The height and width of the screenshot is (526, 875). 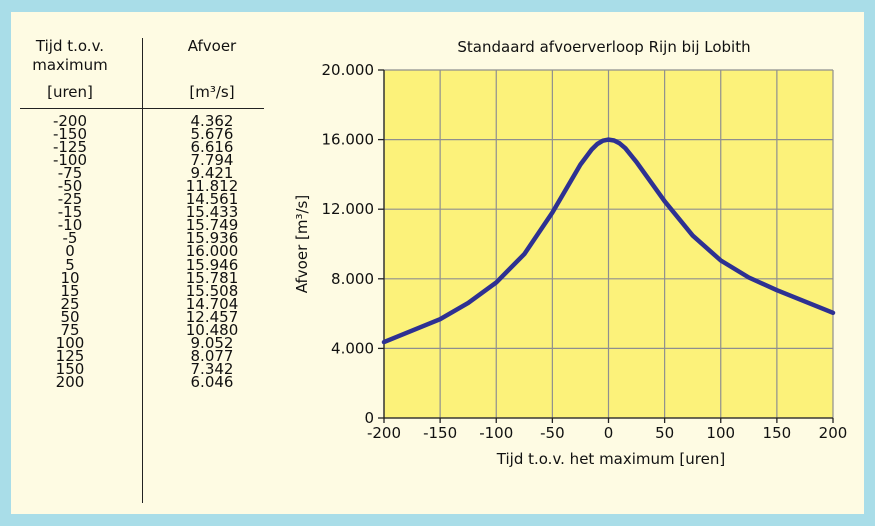 What do you see at coordinates (352, 348) in the screenshot?
I see `y-tick-label: 4.000` at bounding box center [352, 348].